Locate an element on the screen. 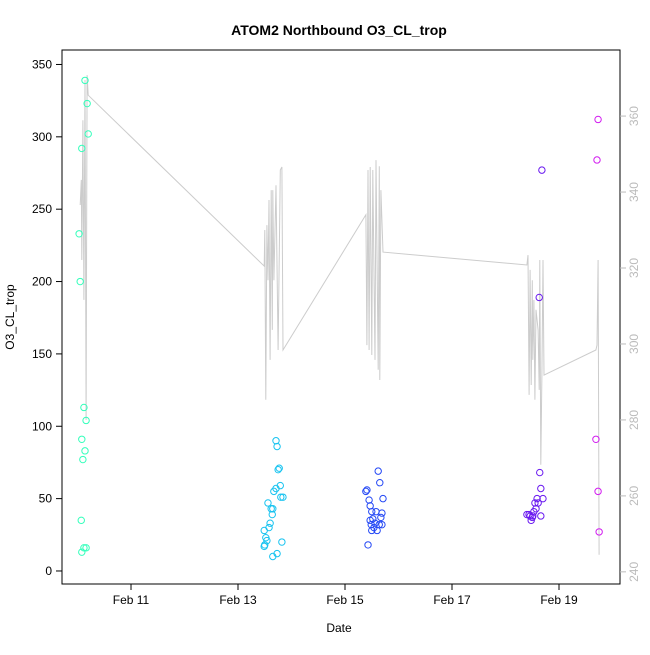 This screenshot has height=655, width=650. y-tick-label: 100 is located at coordinates (42, 426).